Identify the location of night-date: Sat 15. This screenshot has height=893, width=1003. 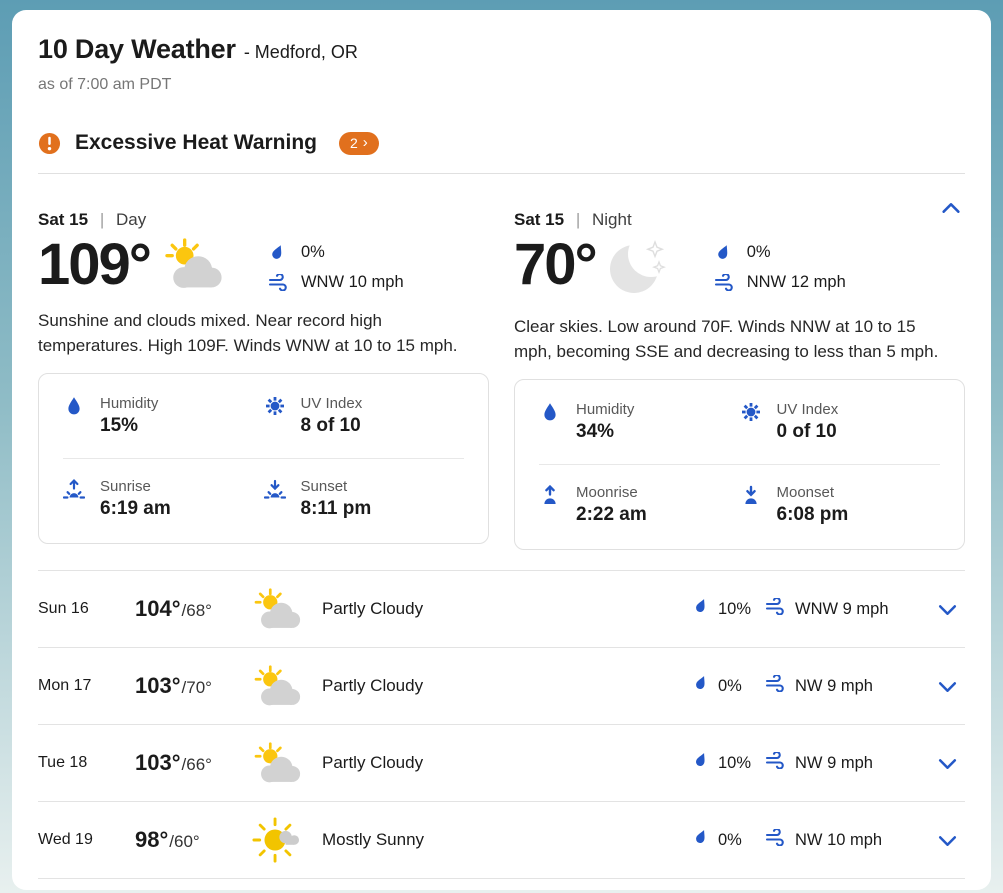
(539, 219).